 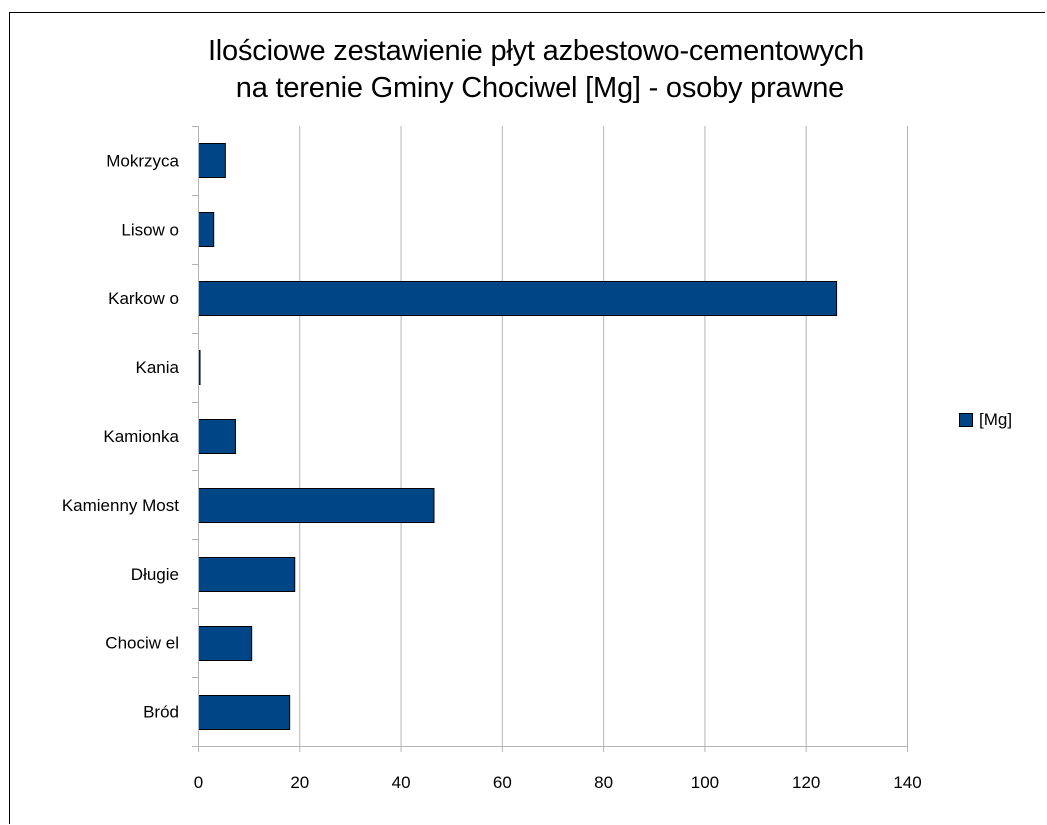 I want to click on category-label-5: Kania, so click(x=158, y=367).